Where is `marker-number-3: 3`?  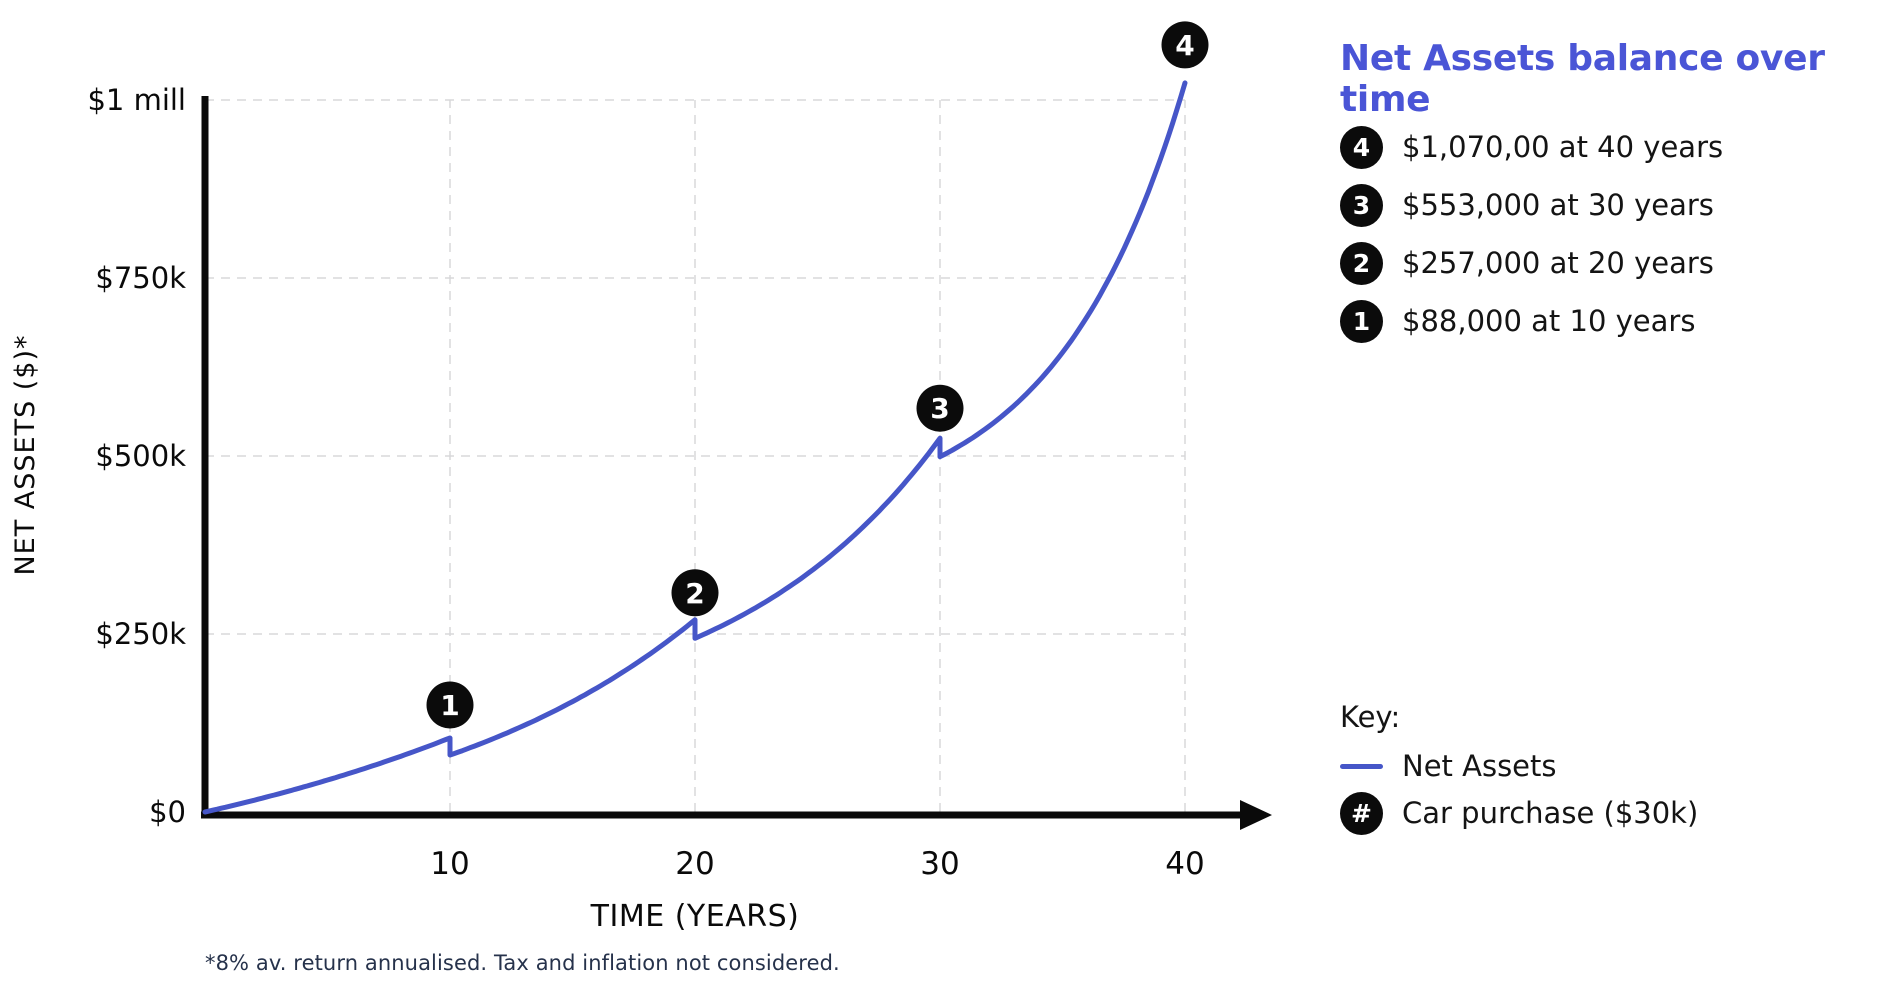 marker-number-3: 3 is located at coordinates (939, 408).